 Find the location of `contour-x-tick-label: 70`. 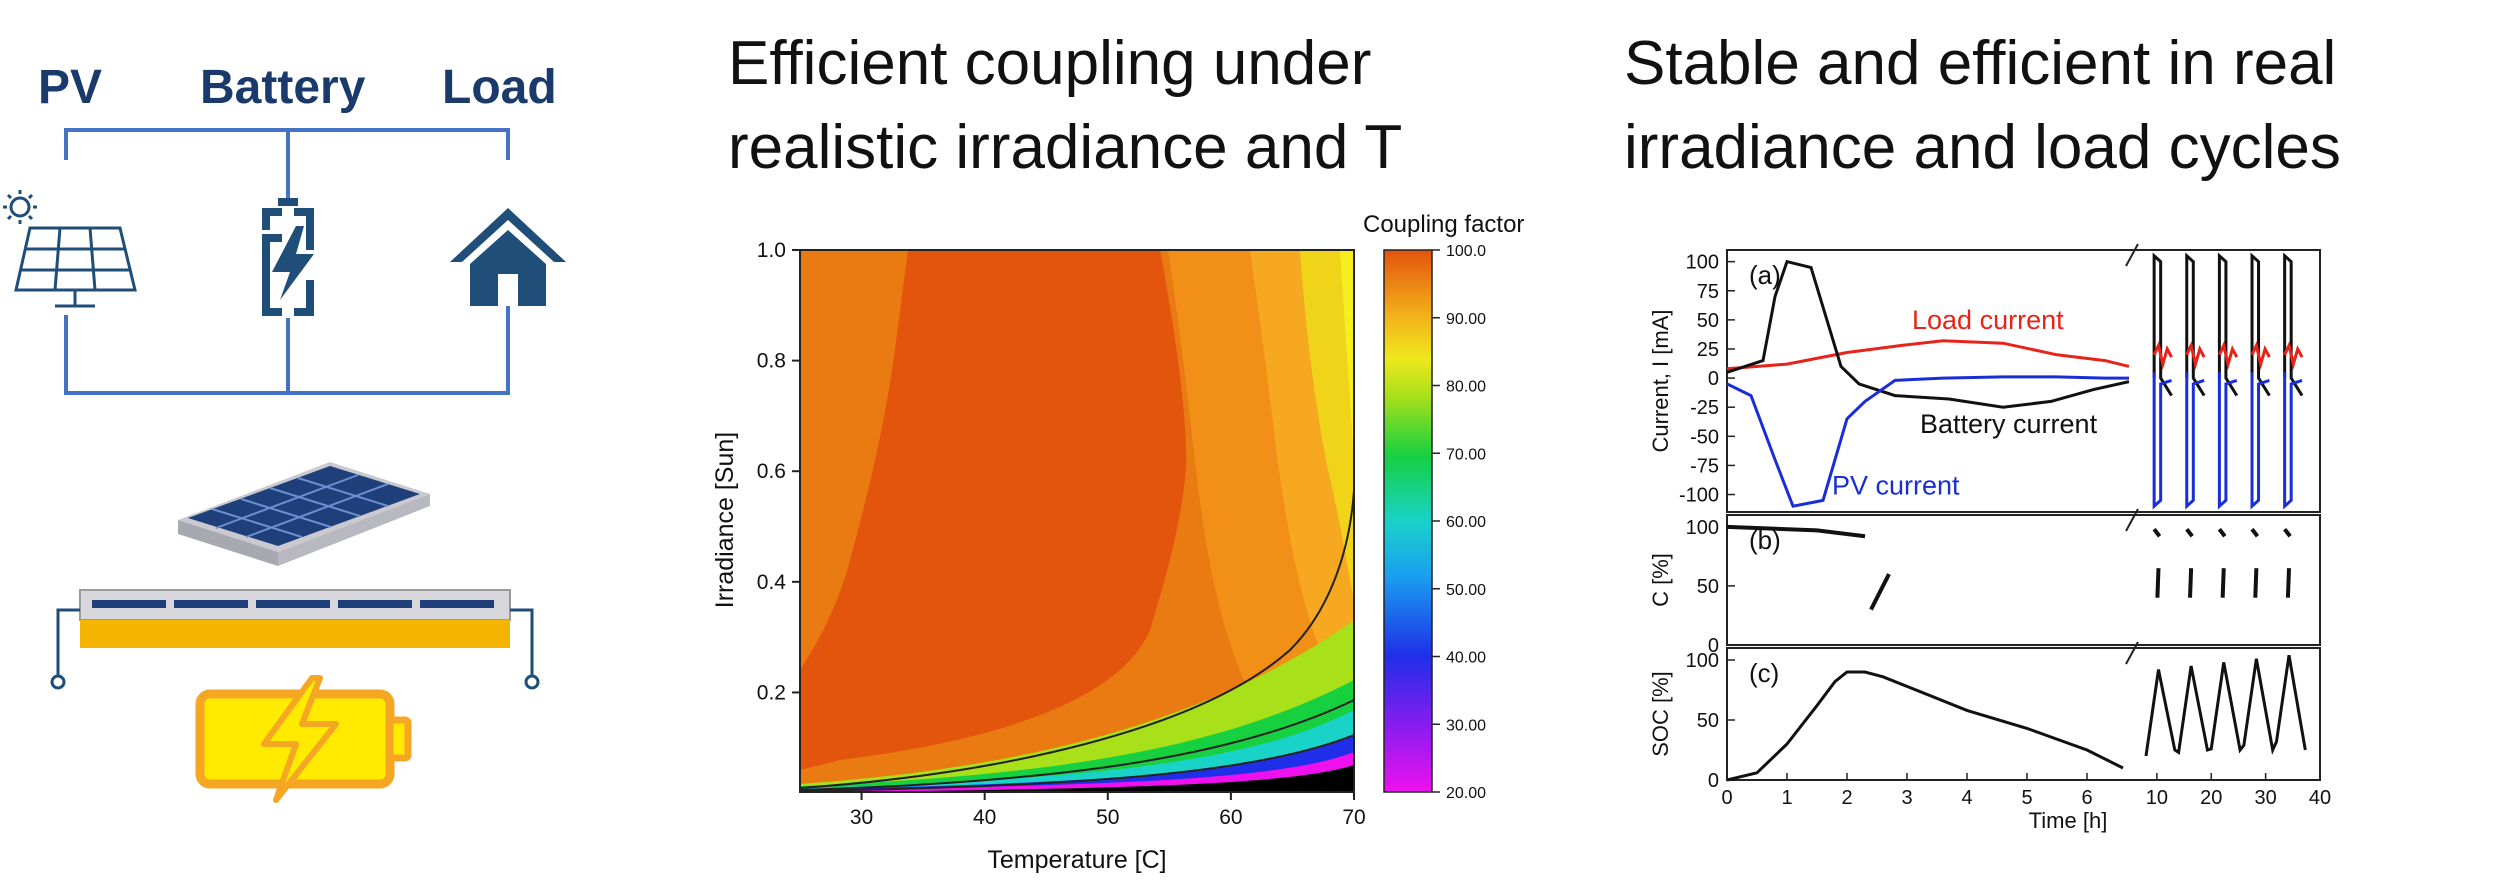

contour-x-tick-label: 70 is located at coordinates (1353, 817).